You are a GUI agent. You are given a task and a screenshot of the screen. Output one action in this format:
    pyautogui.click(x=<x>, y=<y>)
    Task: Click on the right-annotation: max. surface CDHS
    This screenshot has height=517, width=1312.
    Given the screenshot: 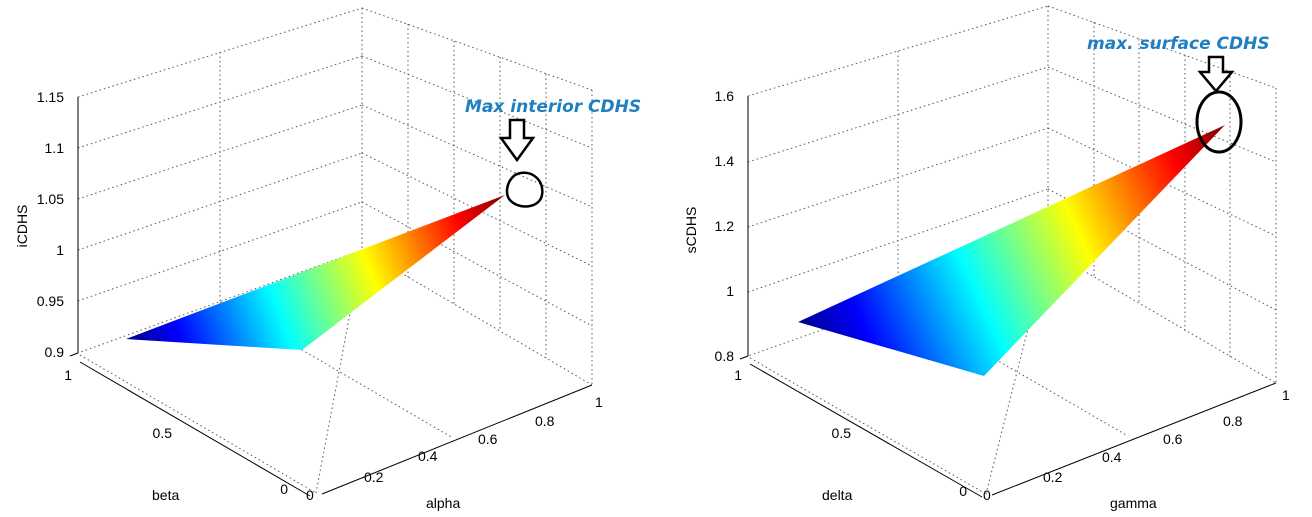 What is the action you would take?
    pyautogui.click(x=1178, y=94)
    